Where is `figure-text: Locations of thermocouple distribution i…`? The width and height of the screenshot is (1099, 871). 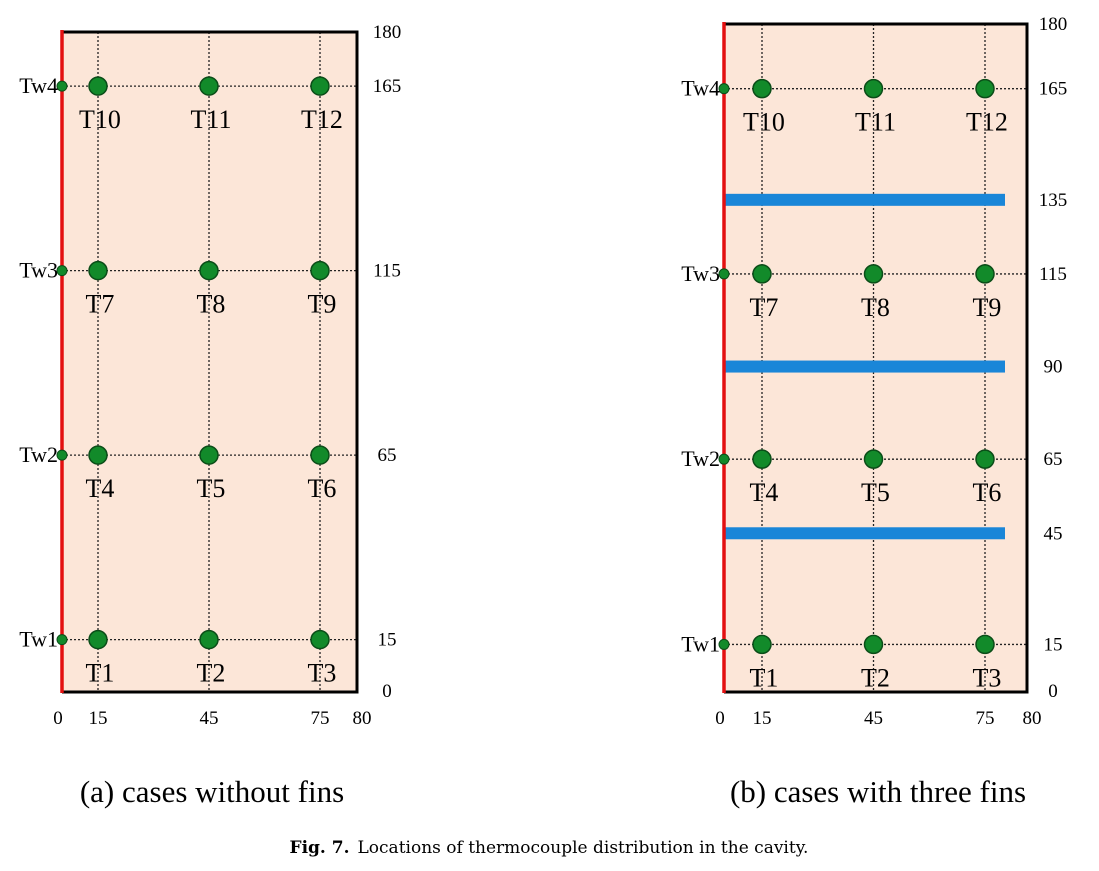
figure-text: Locations of thermocouple distribution i… is located at coordinates (583, 848).